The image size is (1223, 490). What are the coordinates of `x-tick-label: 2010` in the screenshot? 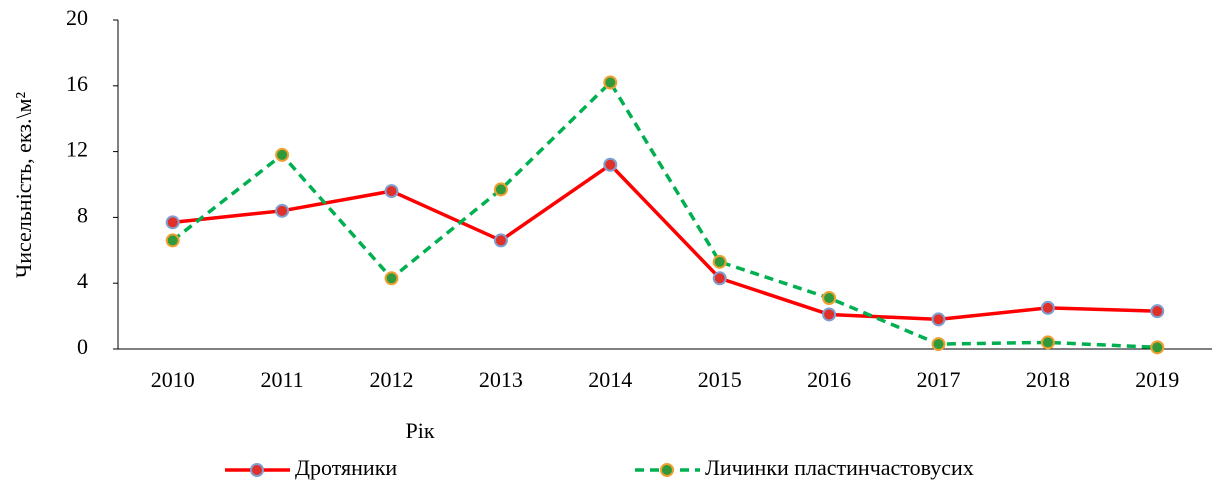 It's located at (173, 379).